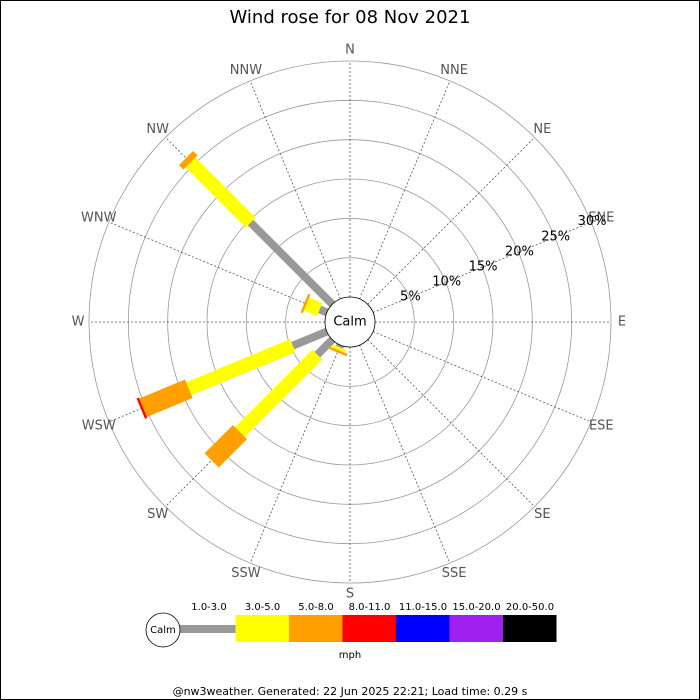 This screenshot has height=700, width=700. I want to click on direction-label: S, so click(350, 594).